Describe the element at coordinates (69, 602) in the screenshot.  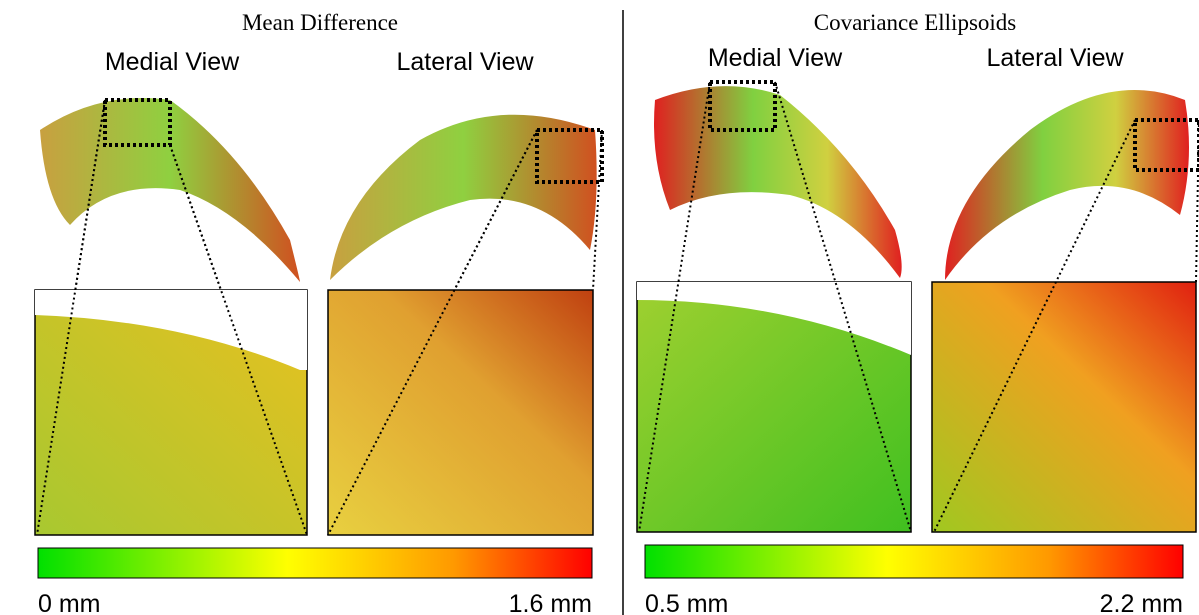
I see `scale-min: 0 mm` at that location.